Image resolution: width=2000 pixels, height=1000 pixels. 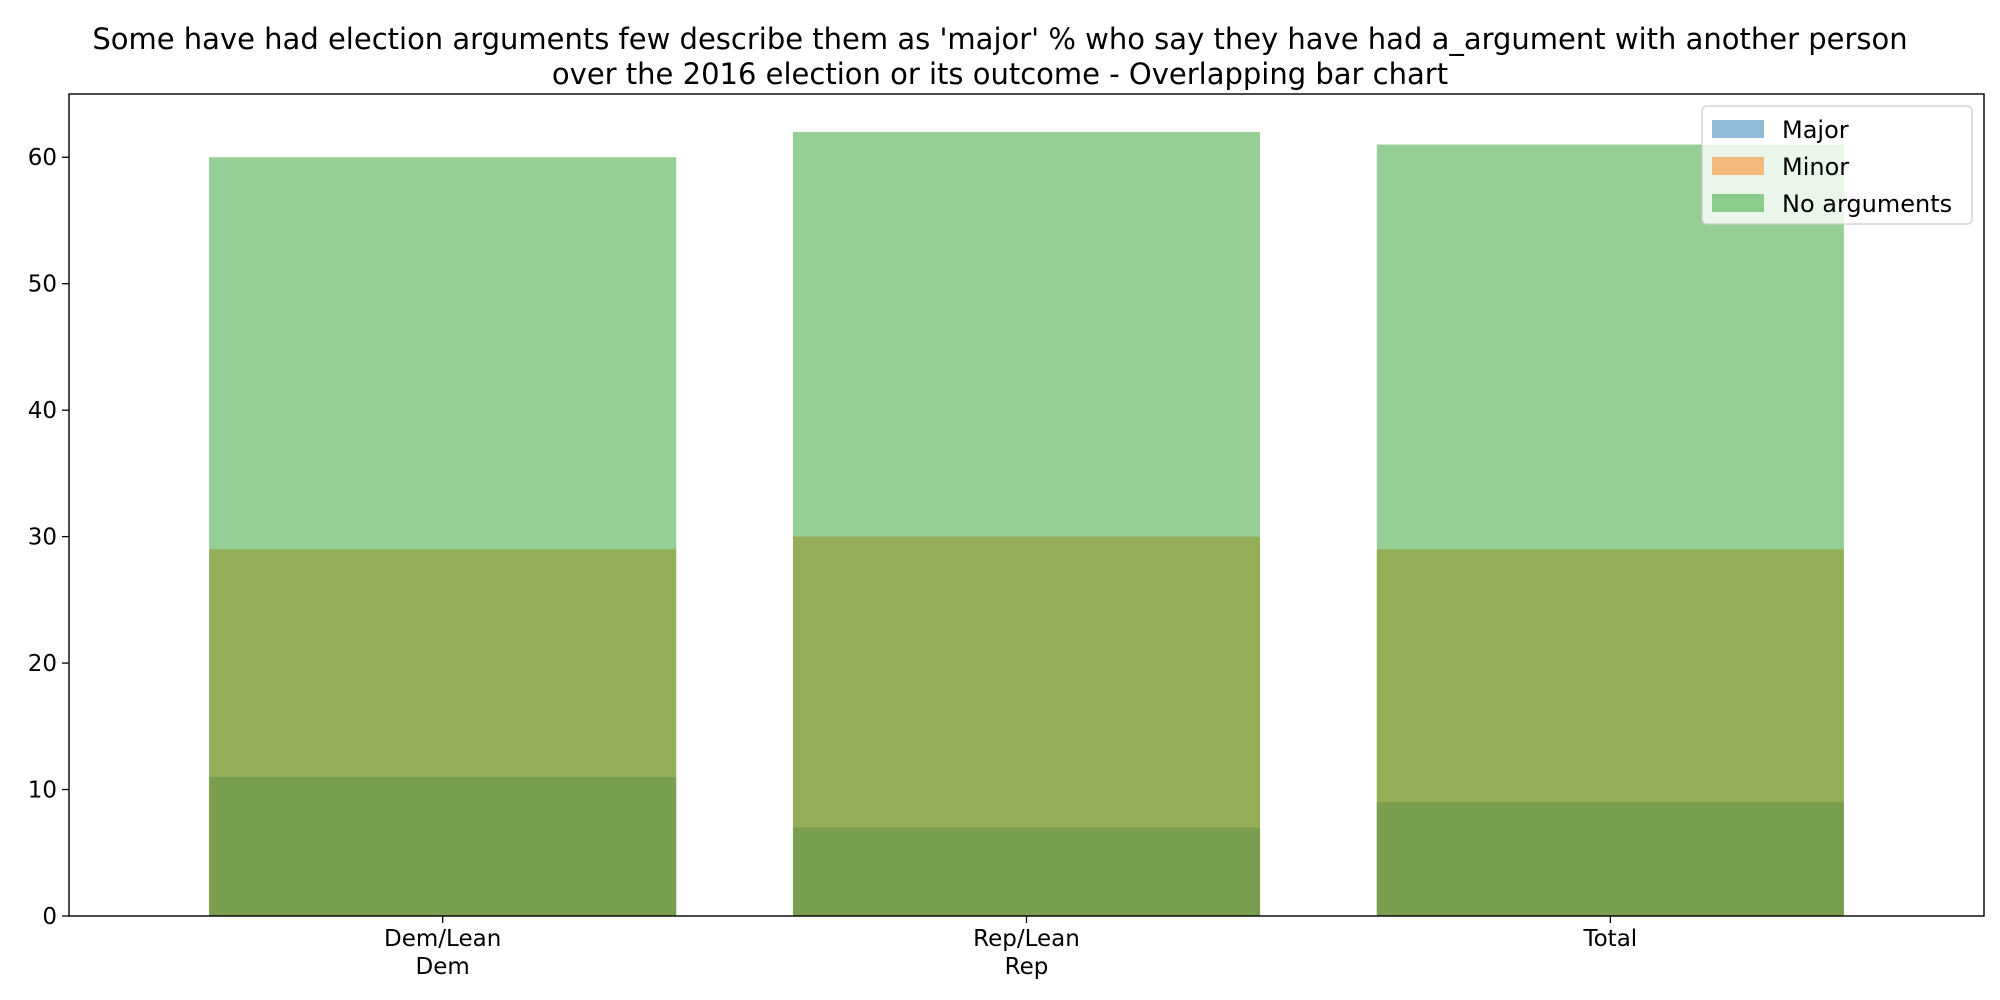 I want to click on y-tick-label: 30, so click(x=42, y=538).